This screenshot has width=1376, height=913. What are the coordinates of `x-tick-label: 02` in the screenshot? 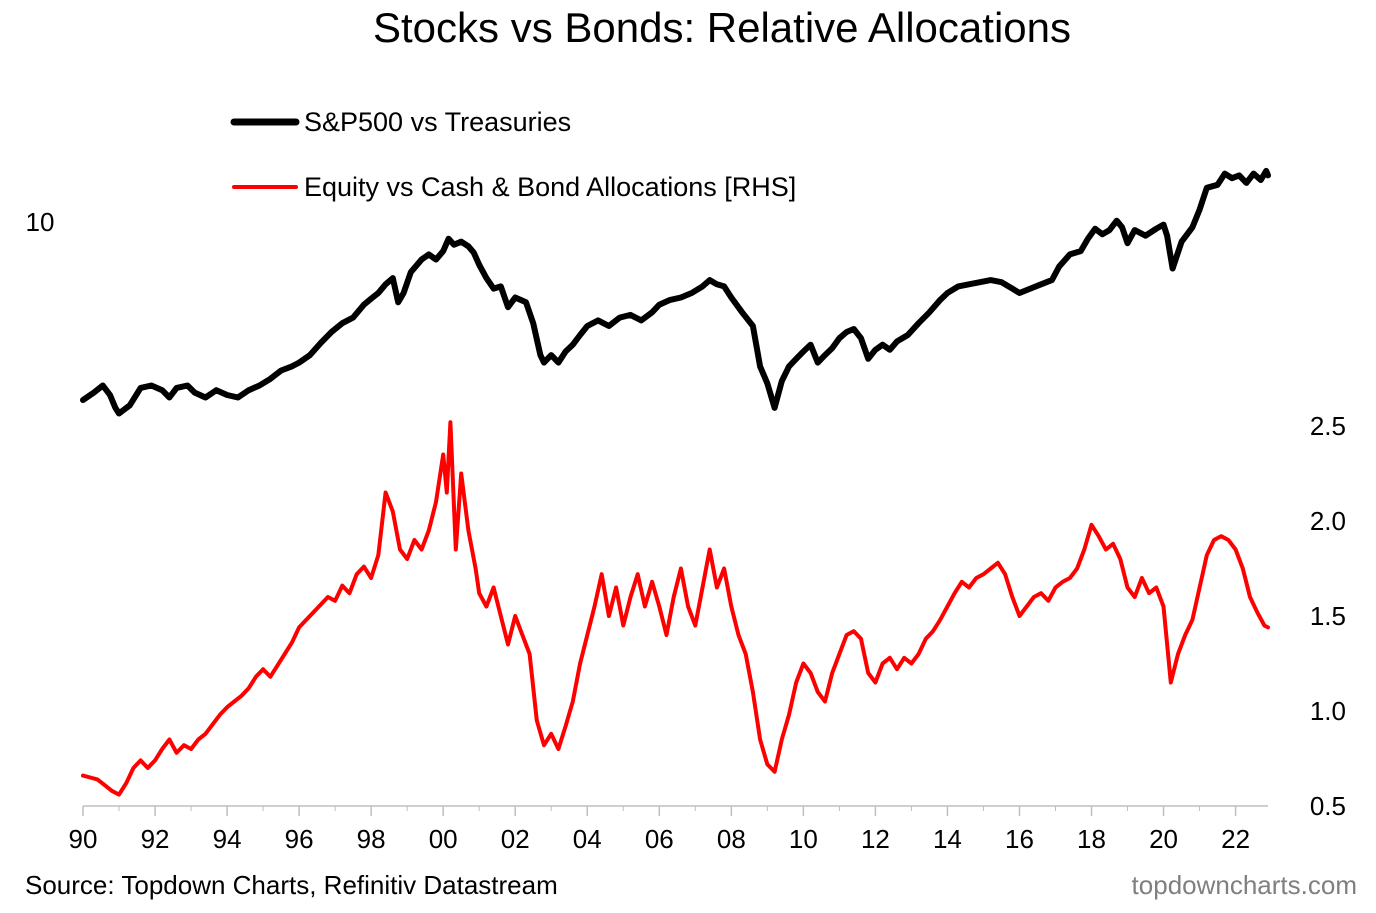 It's located at (515, 839).